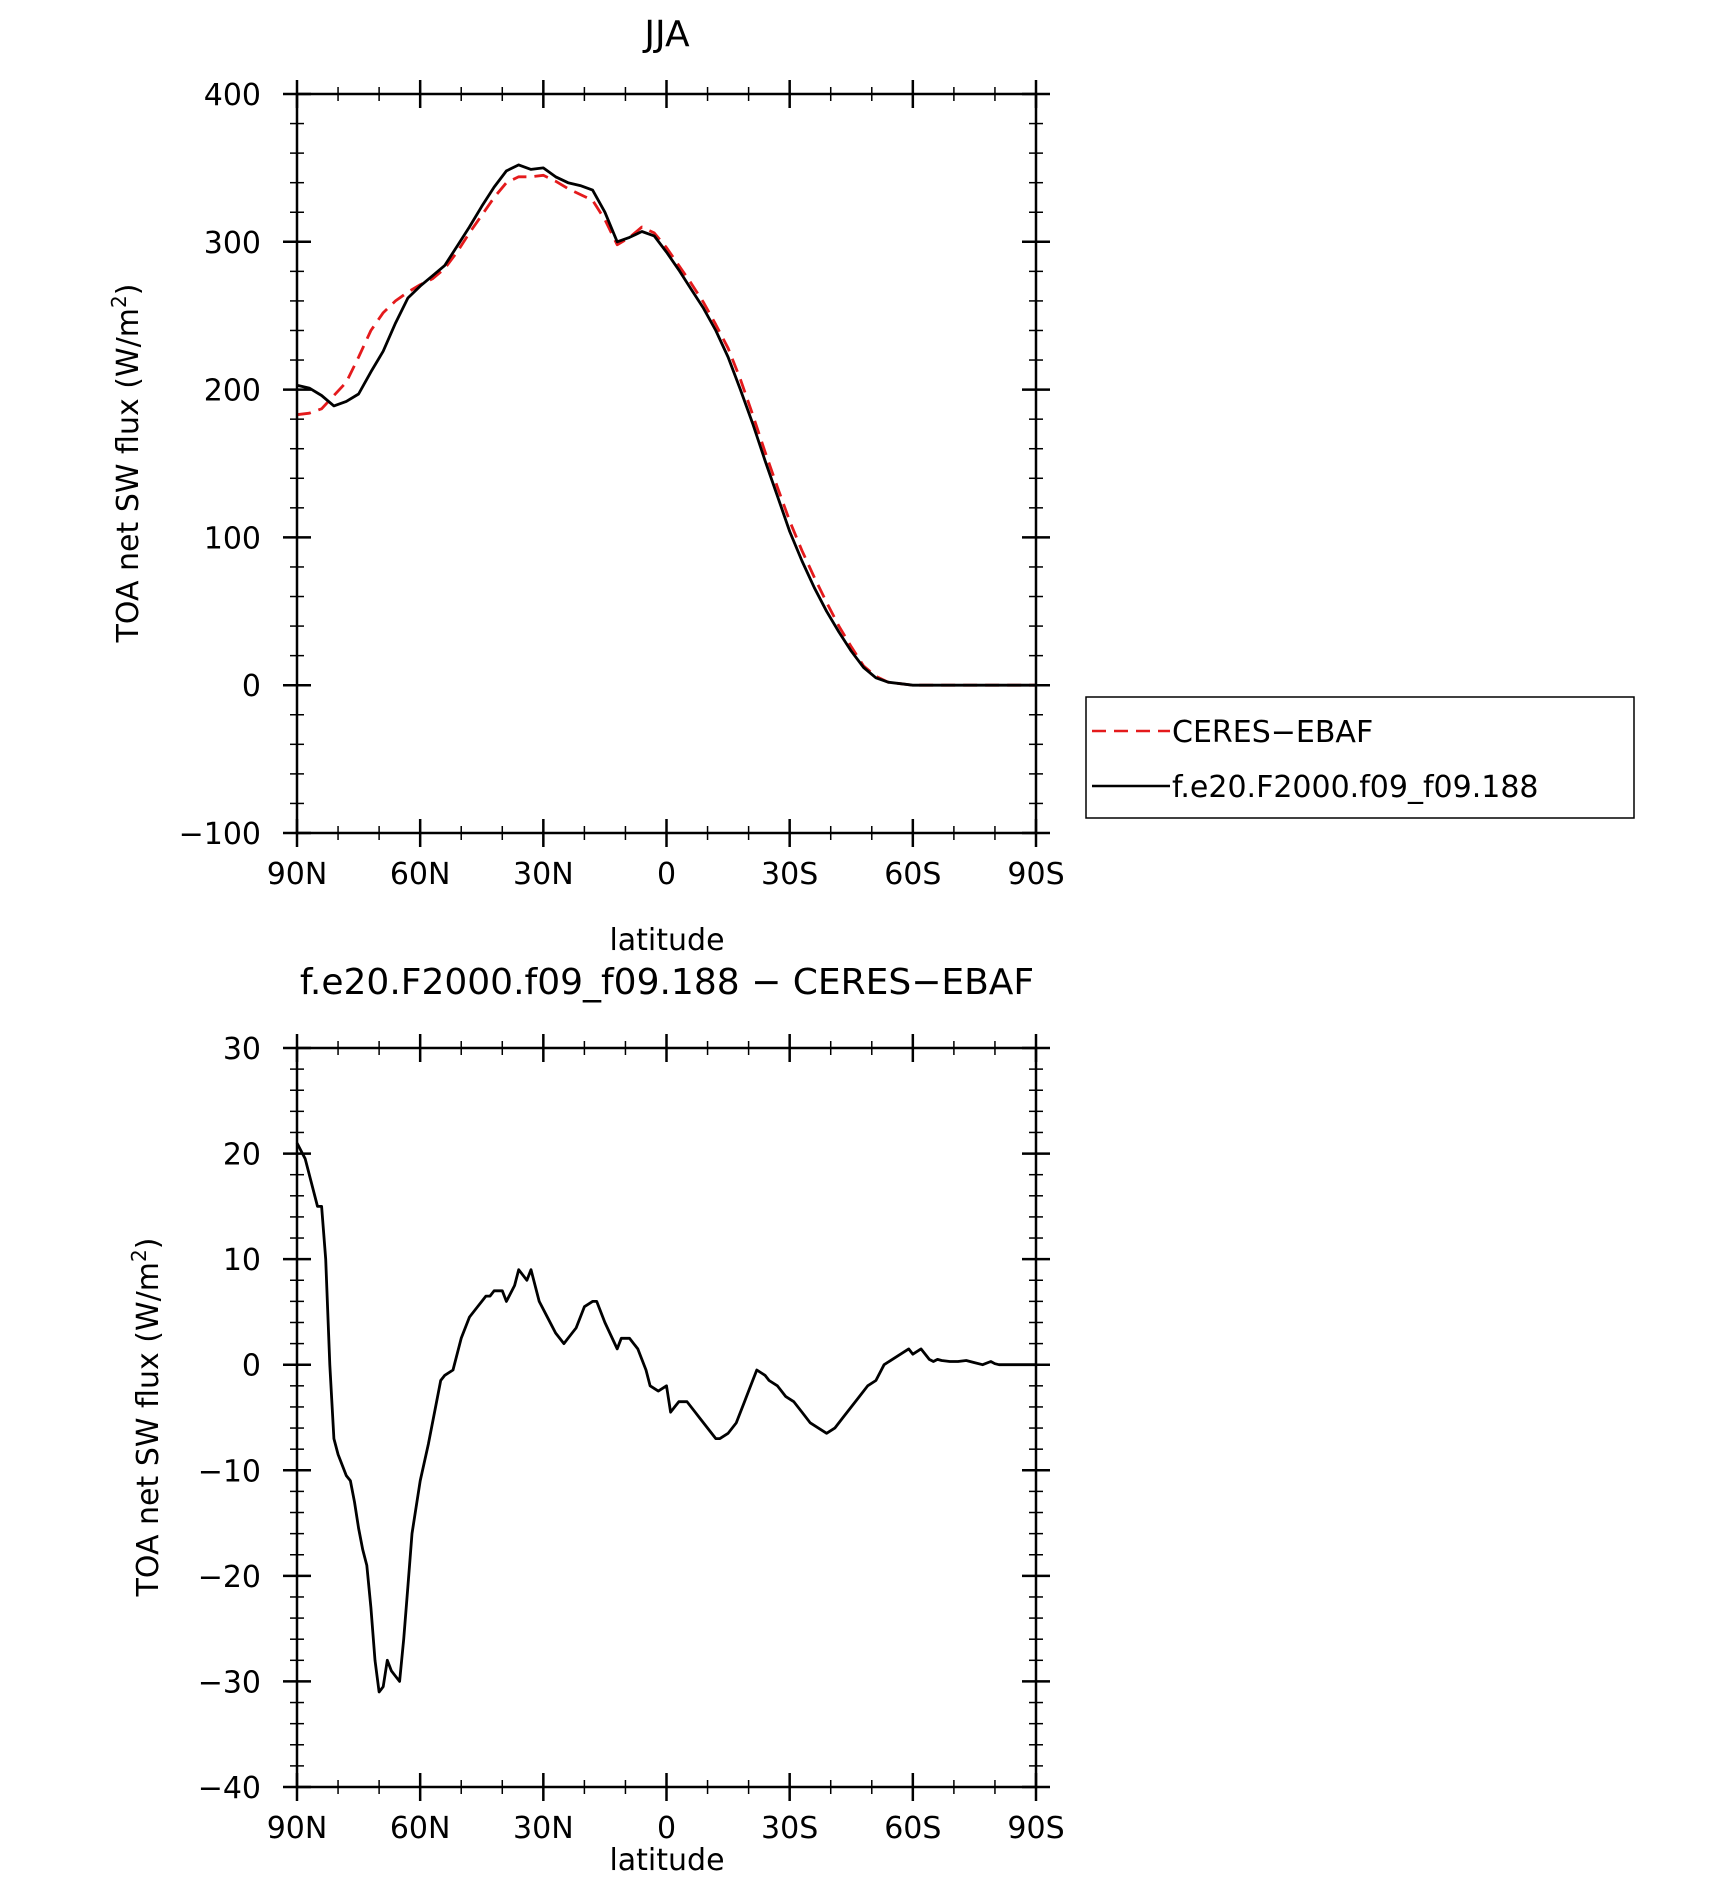 This screenshot has height=1877, width=1710. Describe the element at coordinates (128, 290) in the screenshot. I see `top-chart-y-axis-label-close: )` at that location.